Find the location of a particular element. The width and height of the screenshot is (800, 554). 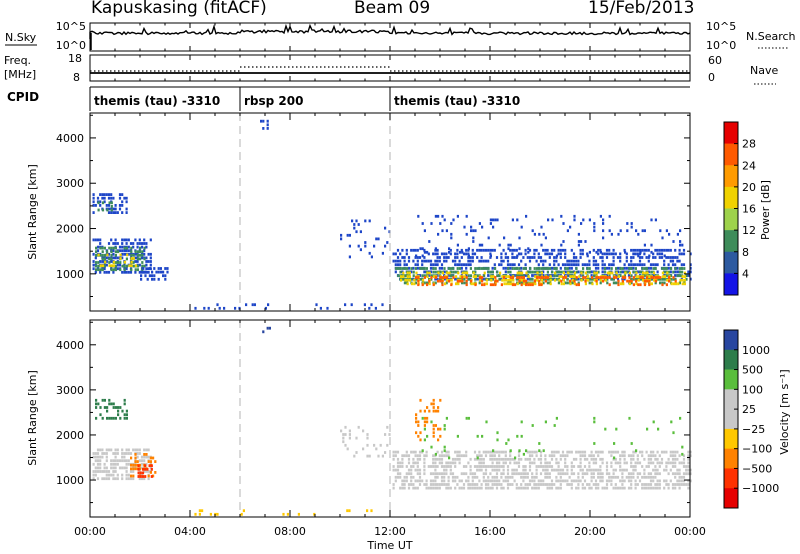

colorbar-swatch is located at coordinates (731, 458).